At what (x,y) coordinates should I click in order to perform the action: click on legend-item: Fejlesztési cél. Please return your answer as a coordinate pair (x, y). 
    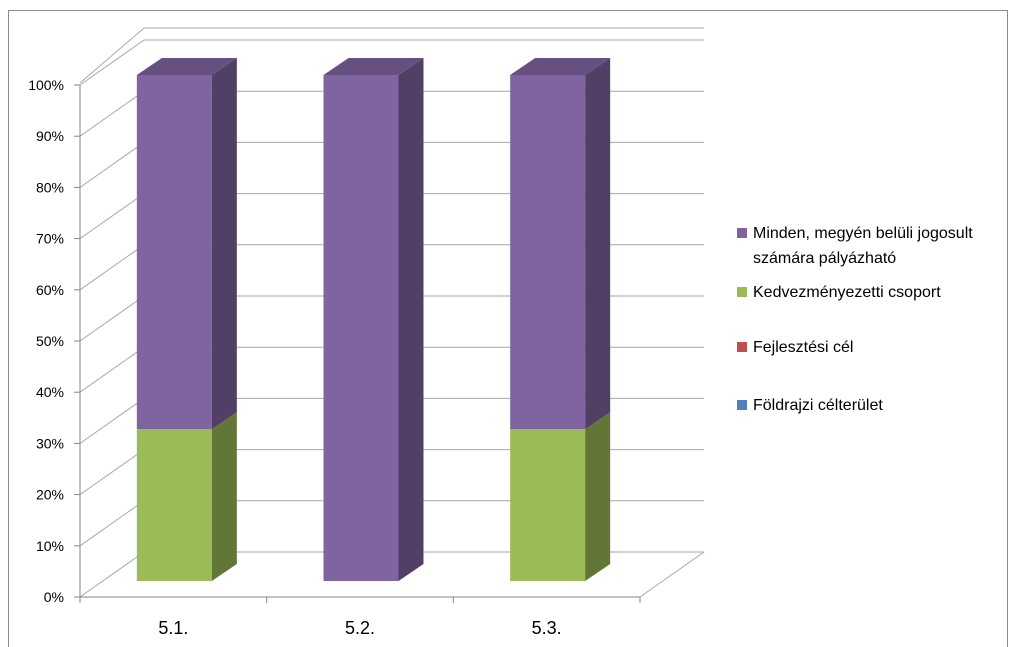
    Looking at the image, I should click on (795, 347).